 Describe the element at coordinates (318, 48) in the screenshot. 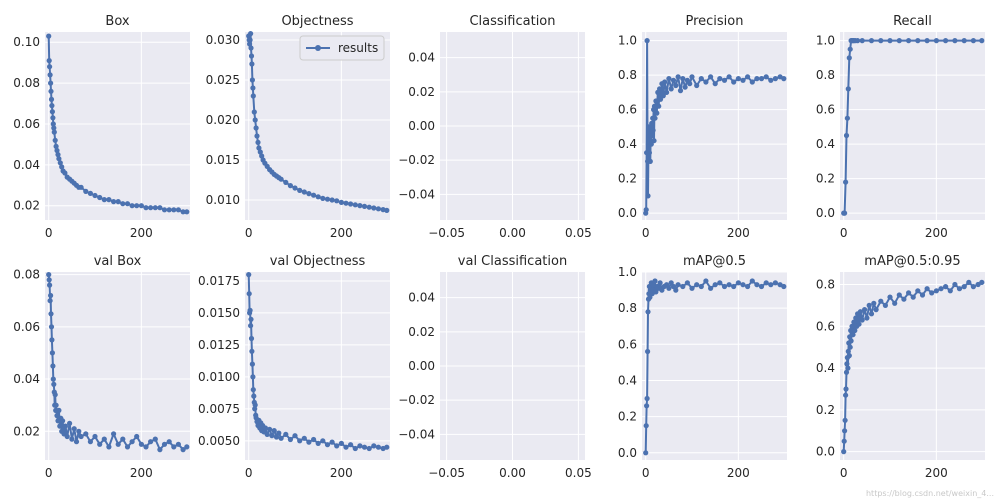

I see `legend-marker` at that location.